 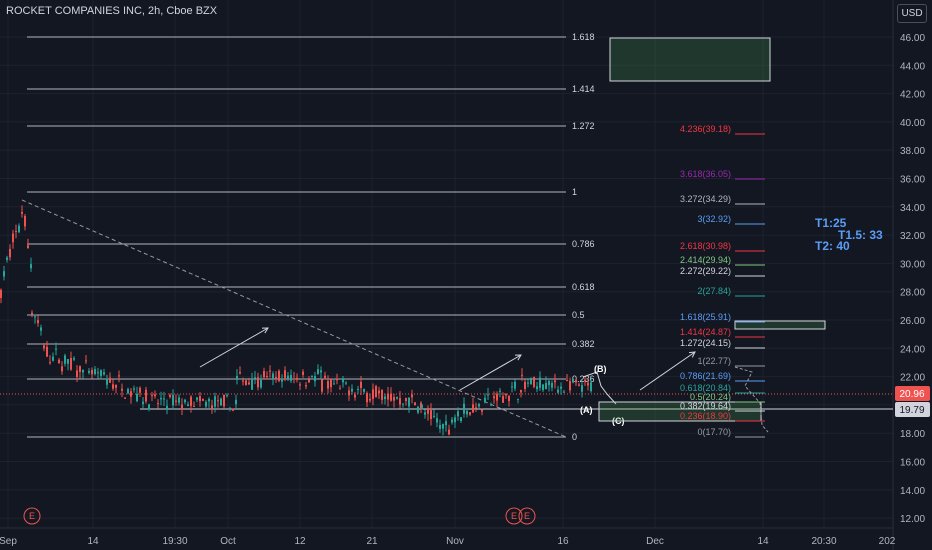 I want to click on fib-extension-label: 2(27.84), so click(x=714, y=291).